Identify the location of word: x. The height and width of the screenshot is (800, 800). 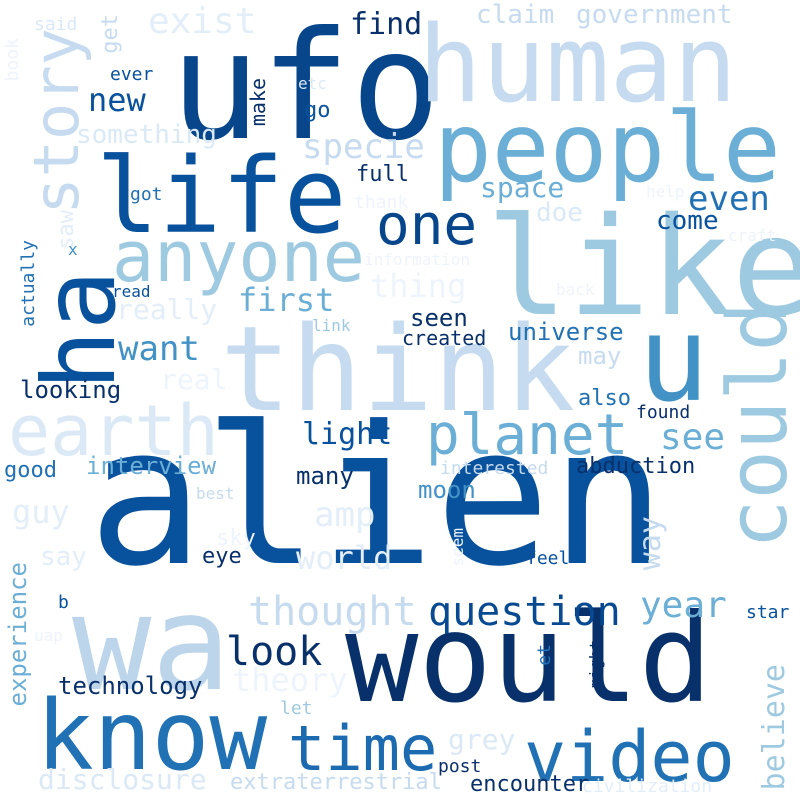
(73, 249).